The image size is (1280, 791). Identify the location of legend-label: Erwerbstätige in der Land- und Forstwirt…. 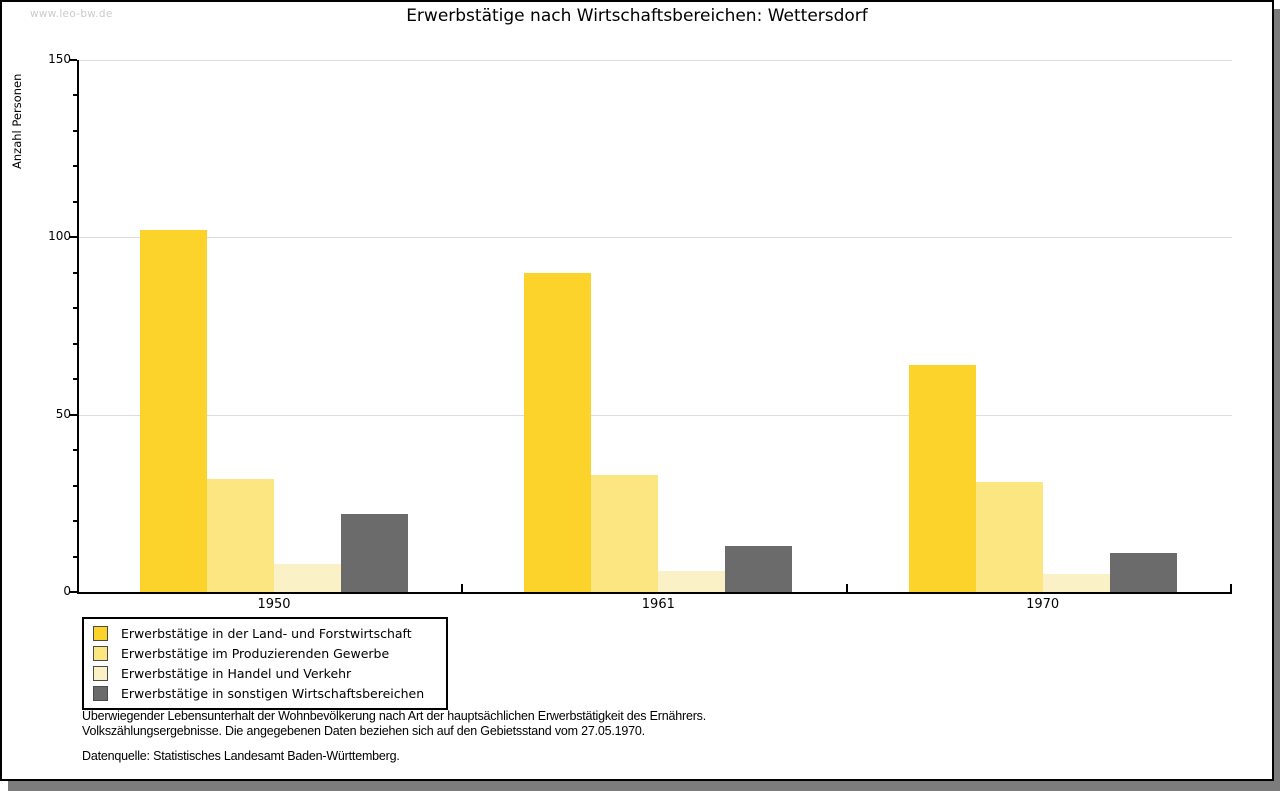
(266, 633).